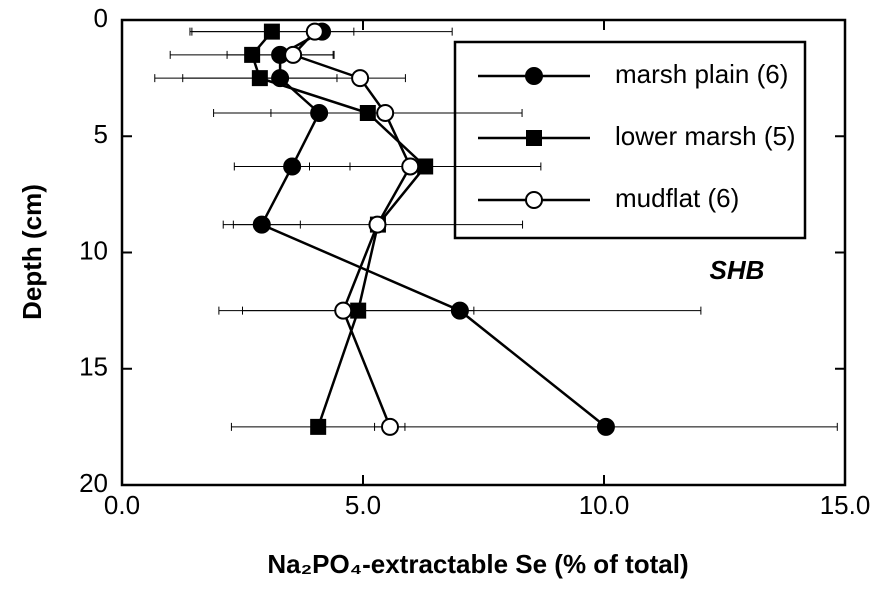 The height and width of the screenshot is (592, 878). I want to click on x-tick-label: 5.0, so click(363, 505).